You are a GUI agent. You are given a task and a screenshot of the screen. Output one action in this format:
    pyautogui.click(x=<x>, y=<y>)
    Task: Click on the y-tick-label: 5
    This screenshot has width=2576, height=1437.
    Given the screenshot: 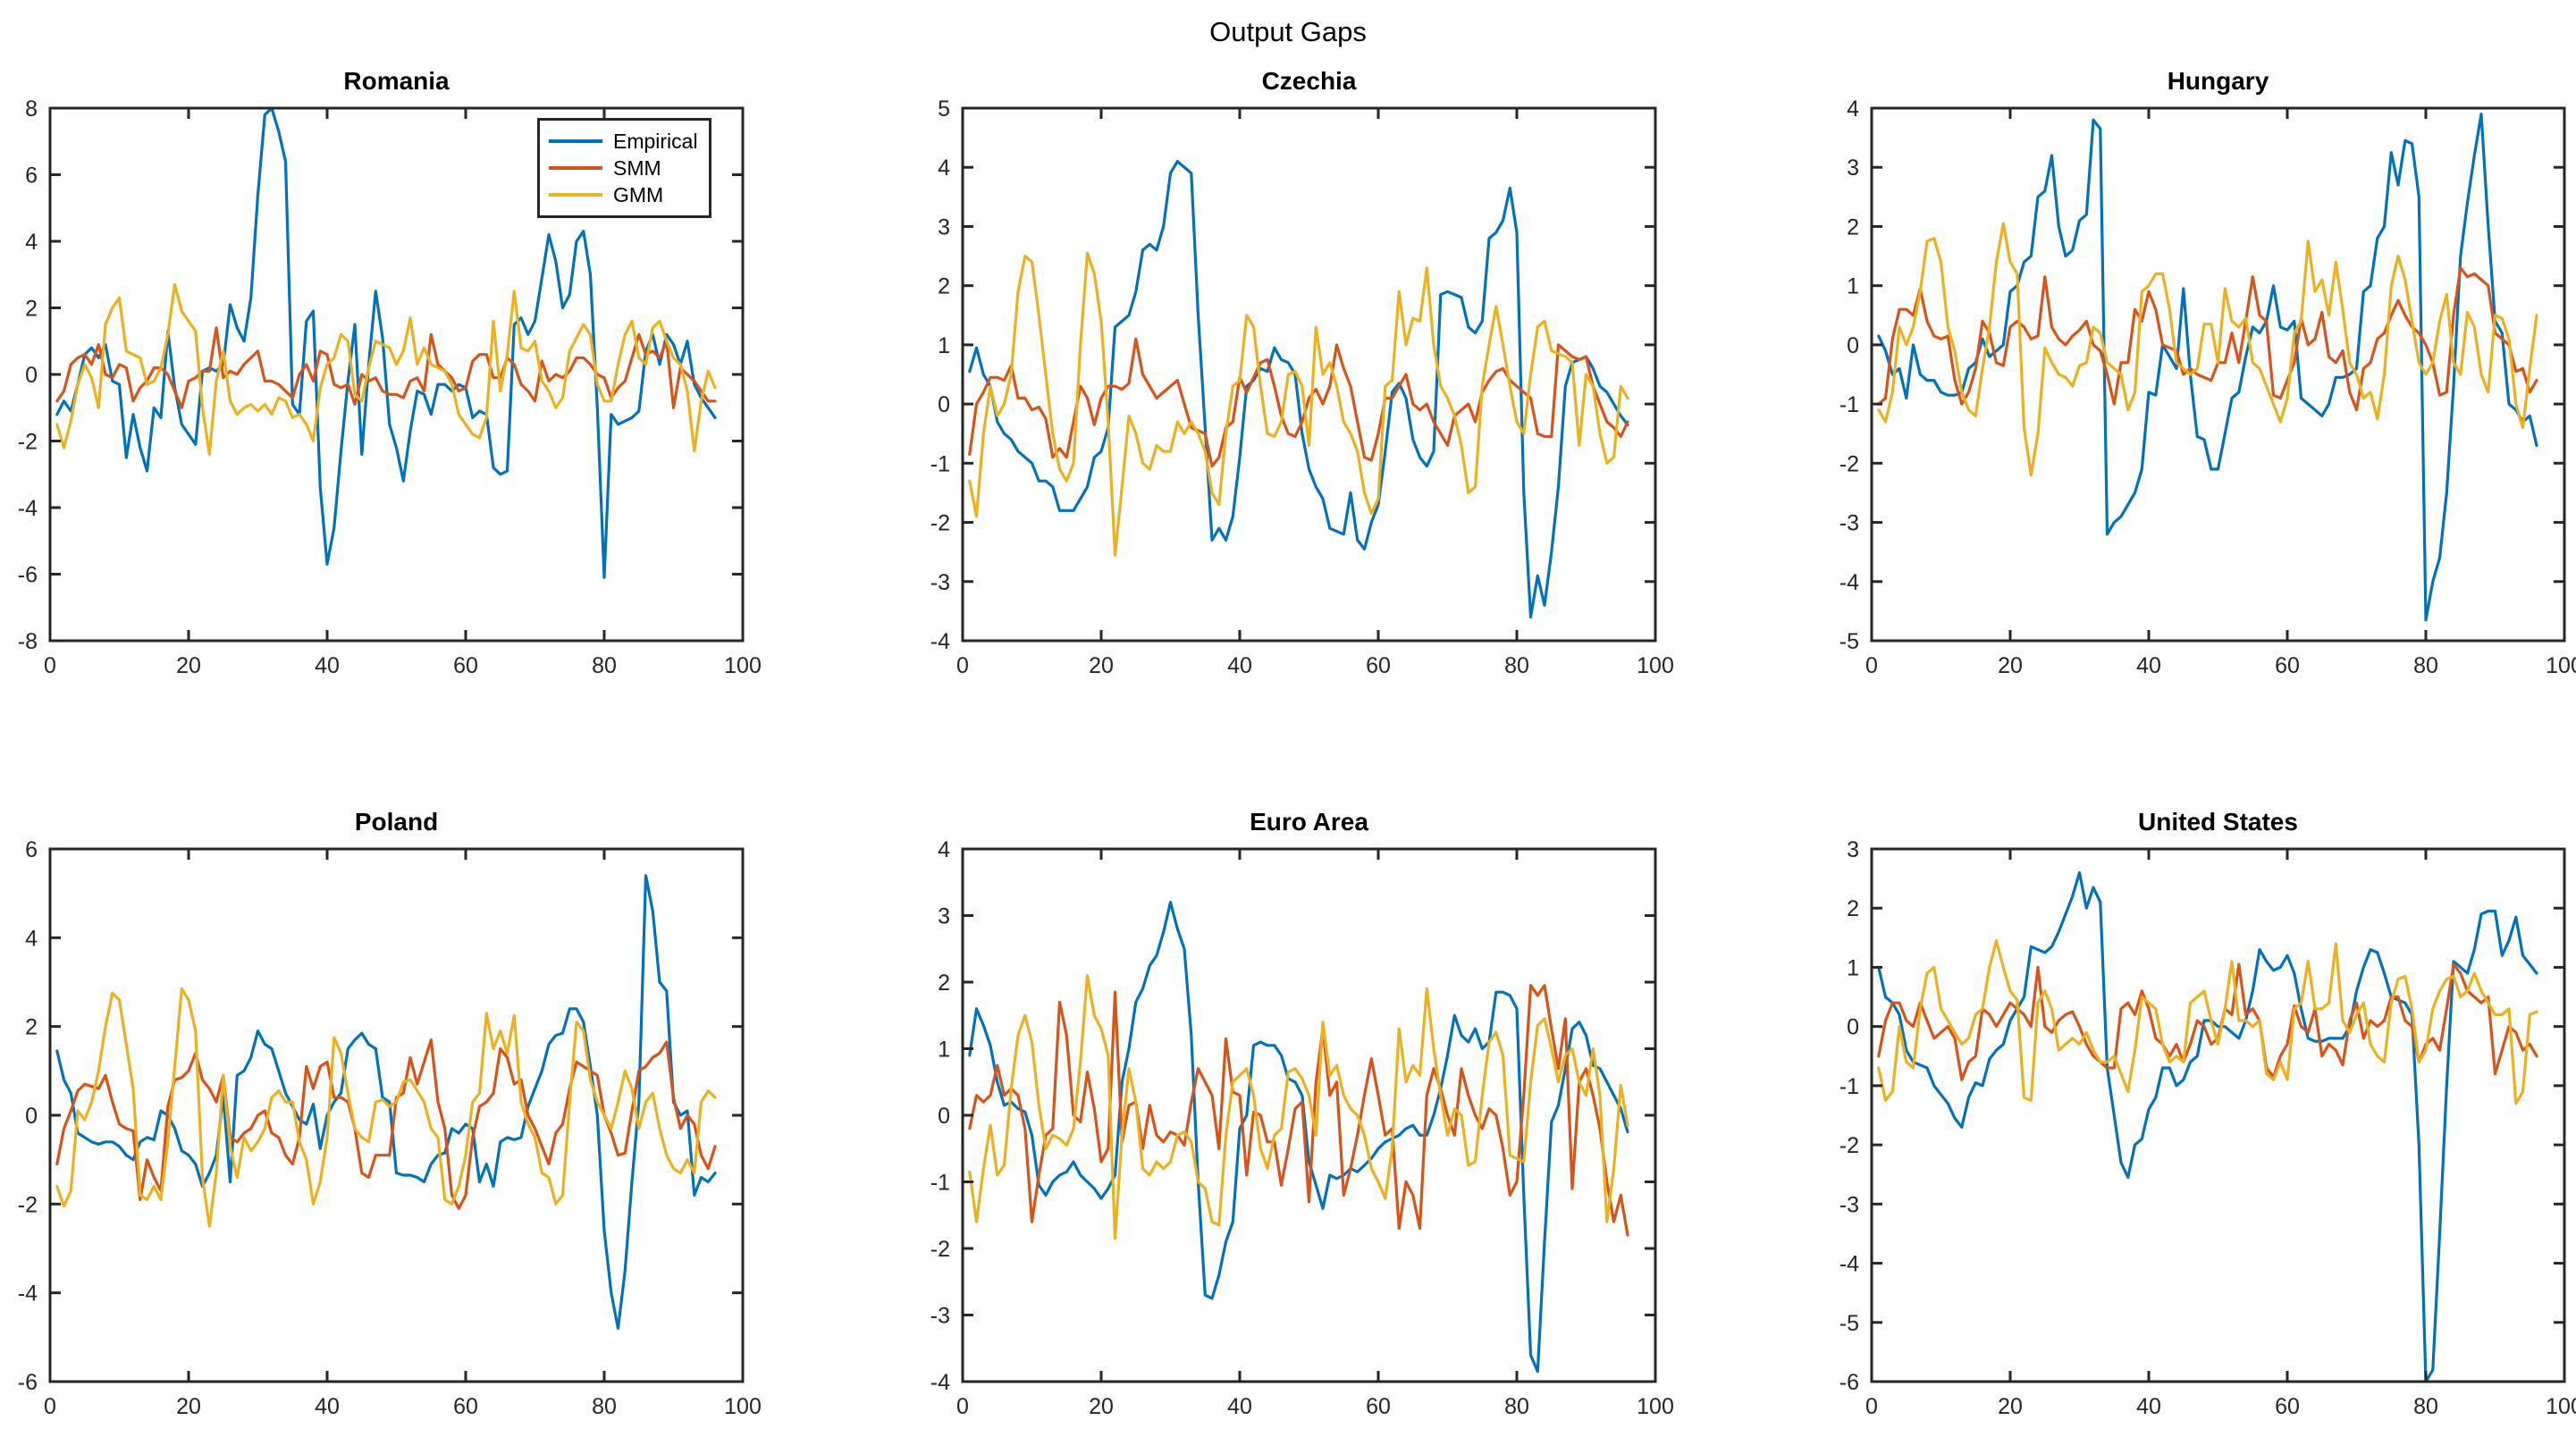 What is the action you would take?
    pyautogui.click(x=944, y=109)
    